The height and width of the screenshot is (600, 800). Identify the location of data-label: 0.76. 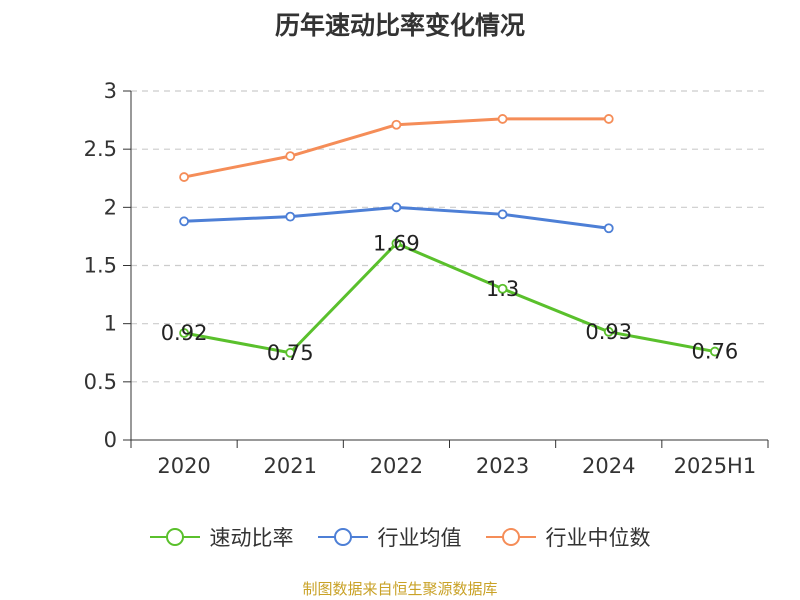
(715, 352).